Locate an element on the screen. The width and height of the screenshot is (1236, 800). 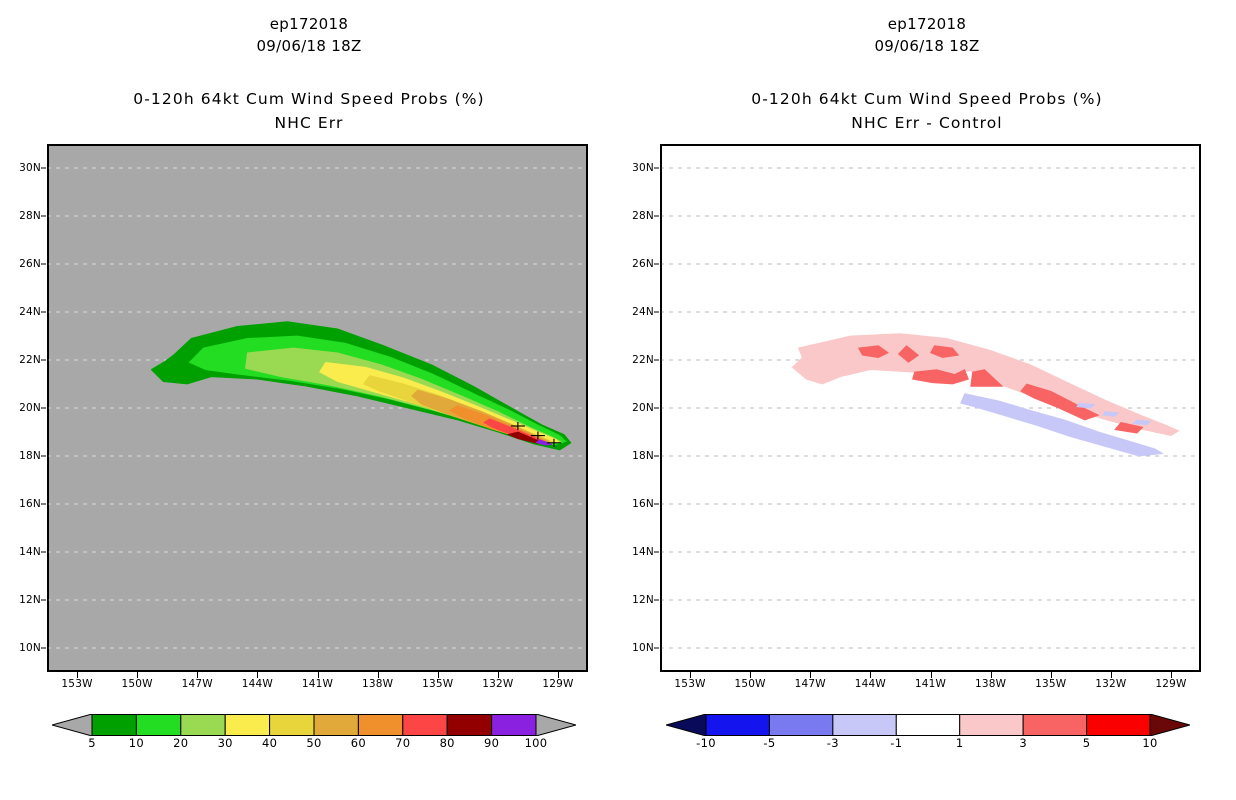
x-axis-label: 138W is located at coordinates (990, 684).